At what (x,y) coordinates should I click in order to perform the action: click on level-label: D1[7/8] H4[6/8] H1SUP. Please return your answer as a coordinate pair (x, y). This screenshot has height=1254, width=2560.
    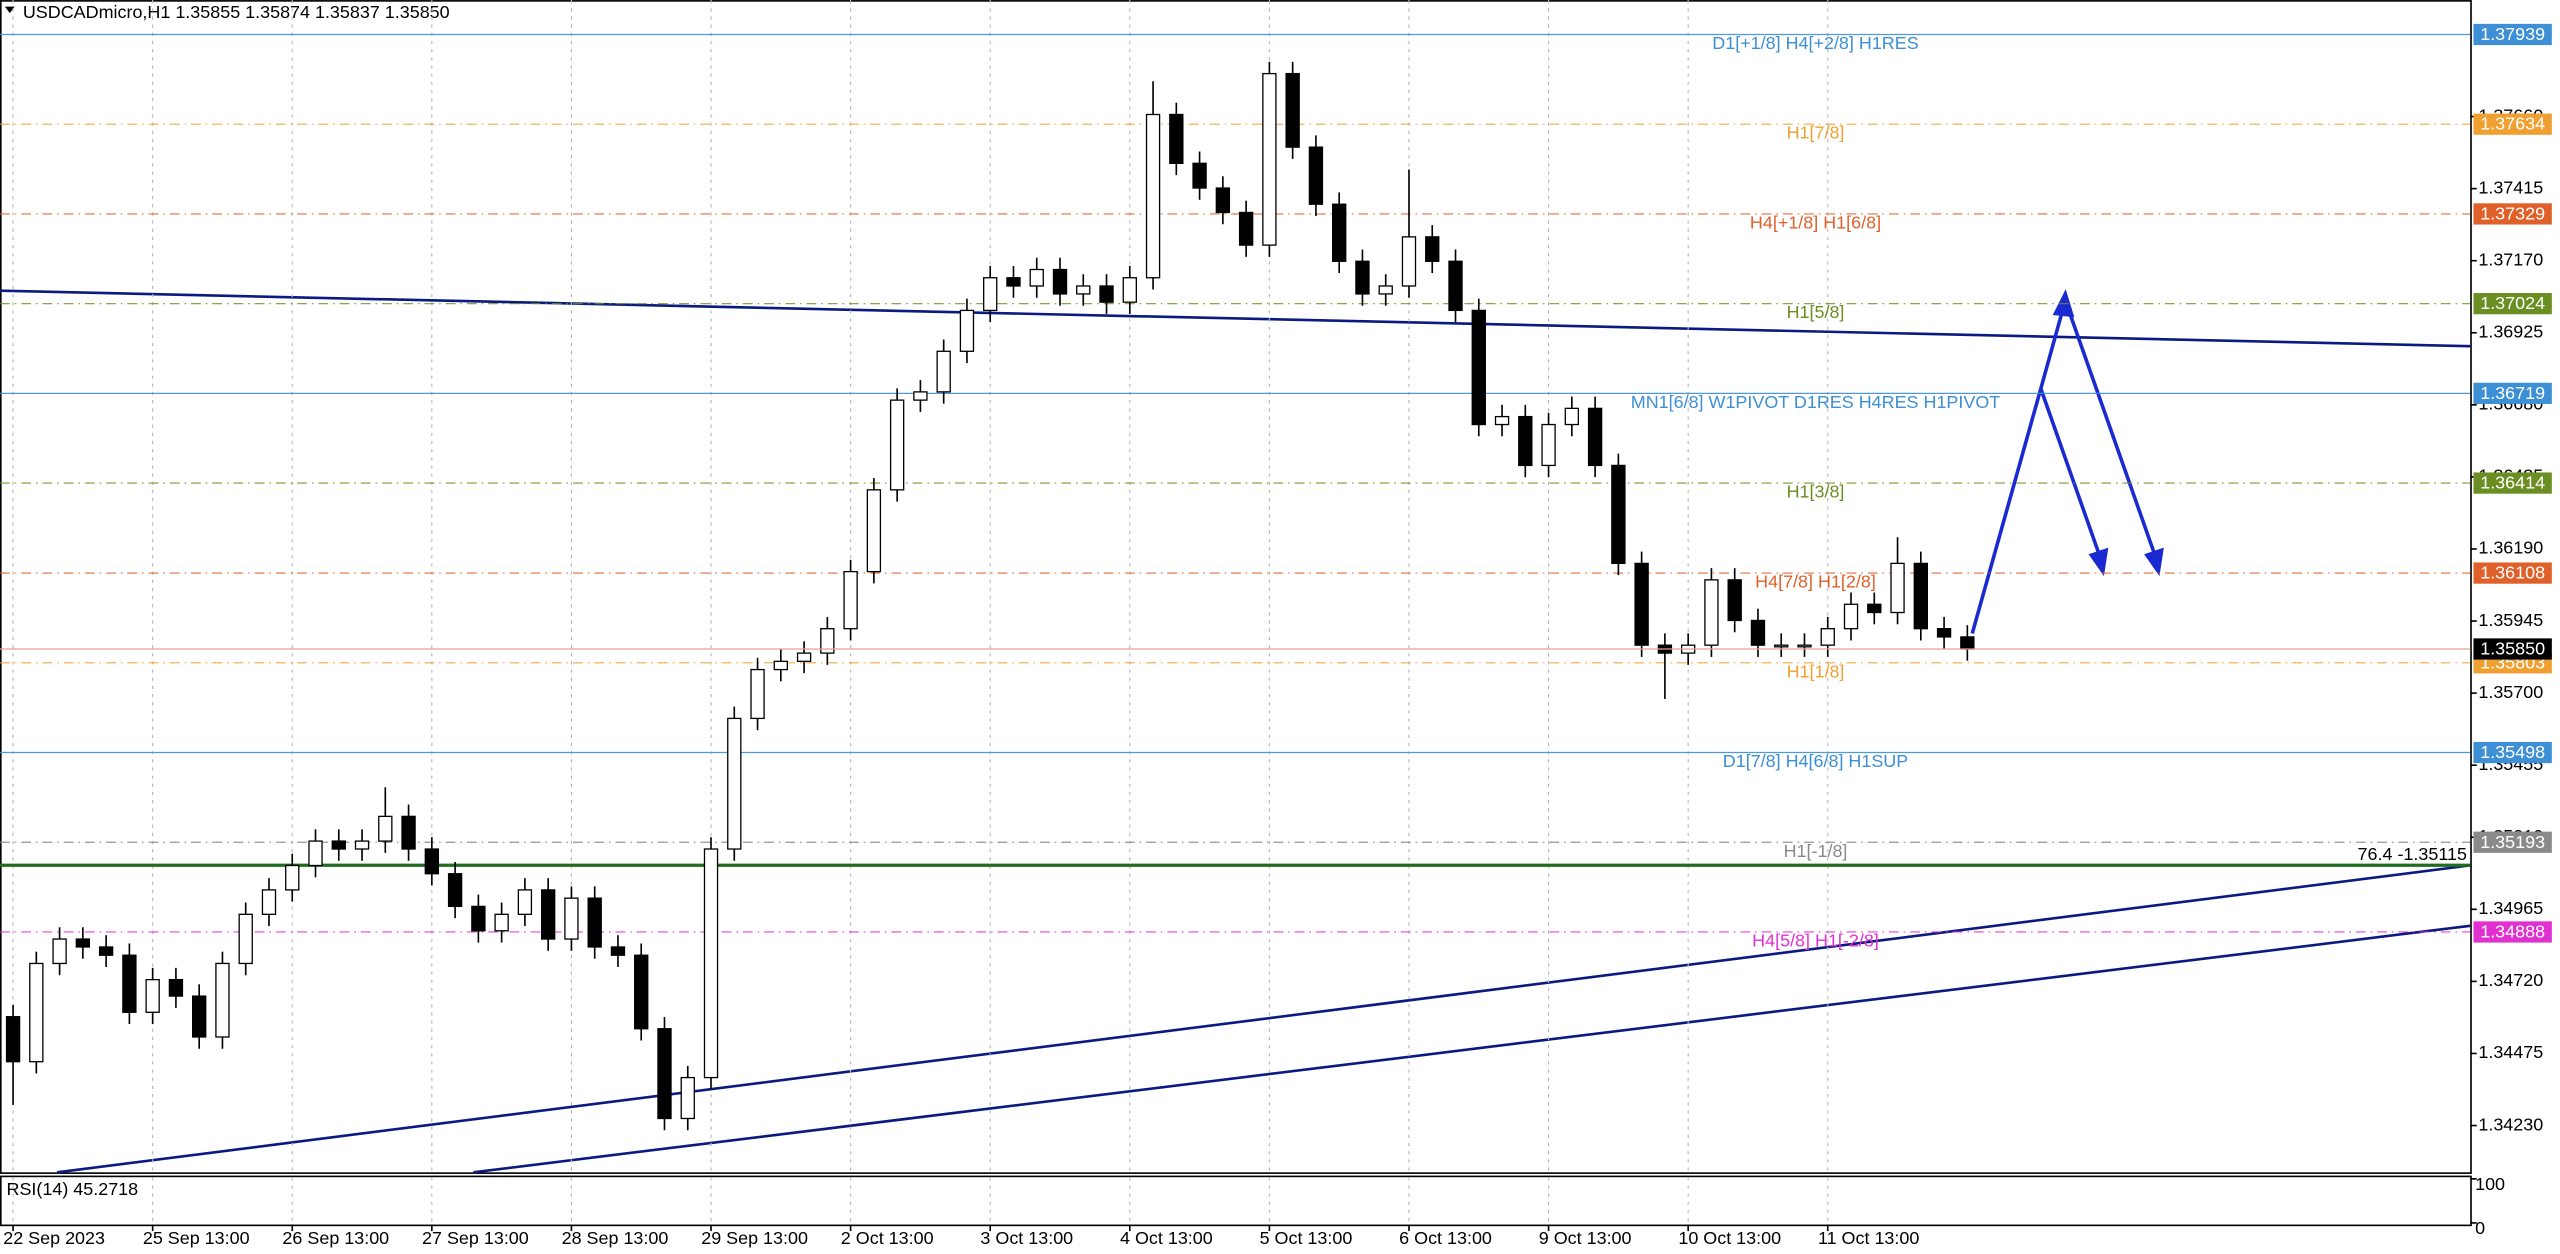
    Looking at the image, I should click on (1815, 761).